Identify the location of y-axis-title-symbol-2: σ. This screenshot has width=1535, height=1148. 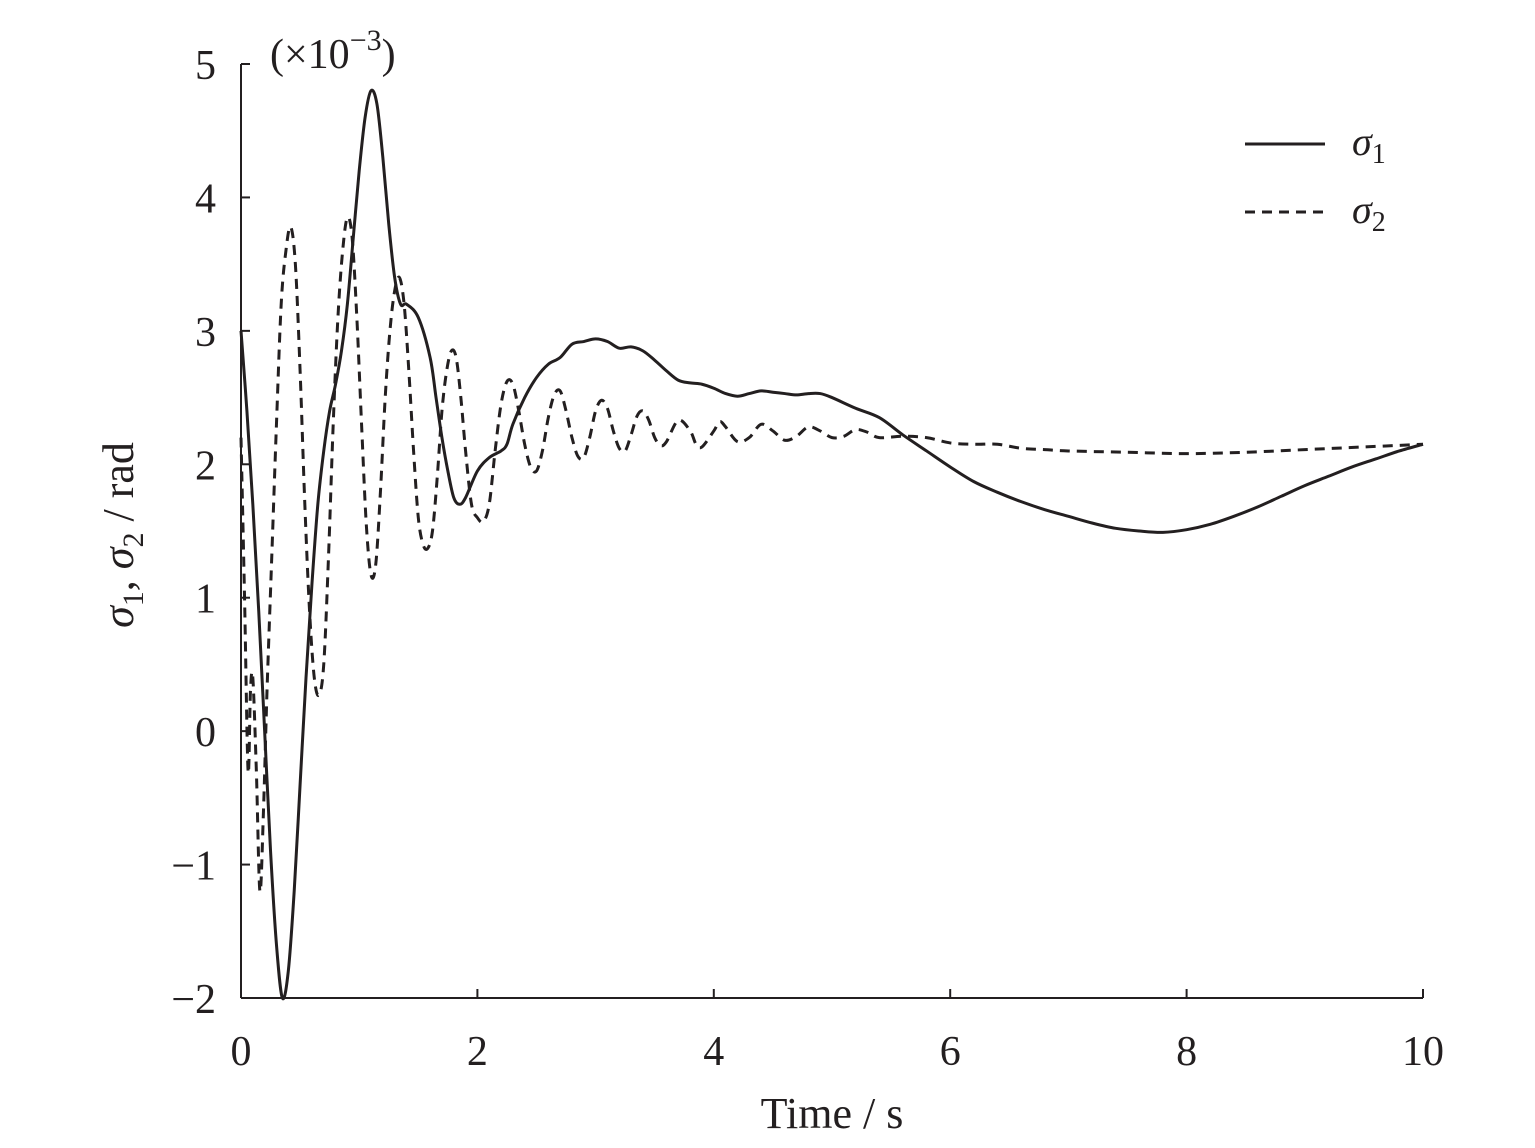
(118, 557).